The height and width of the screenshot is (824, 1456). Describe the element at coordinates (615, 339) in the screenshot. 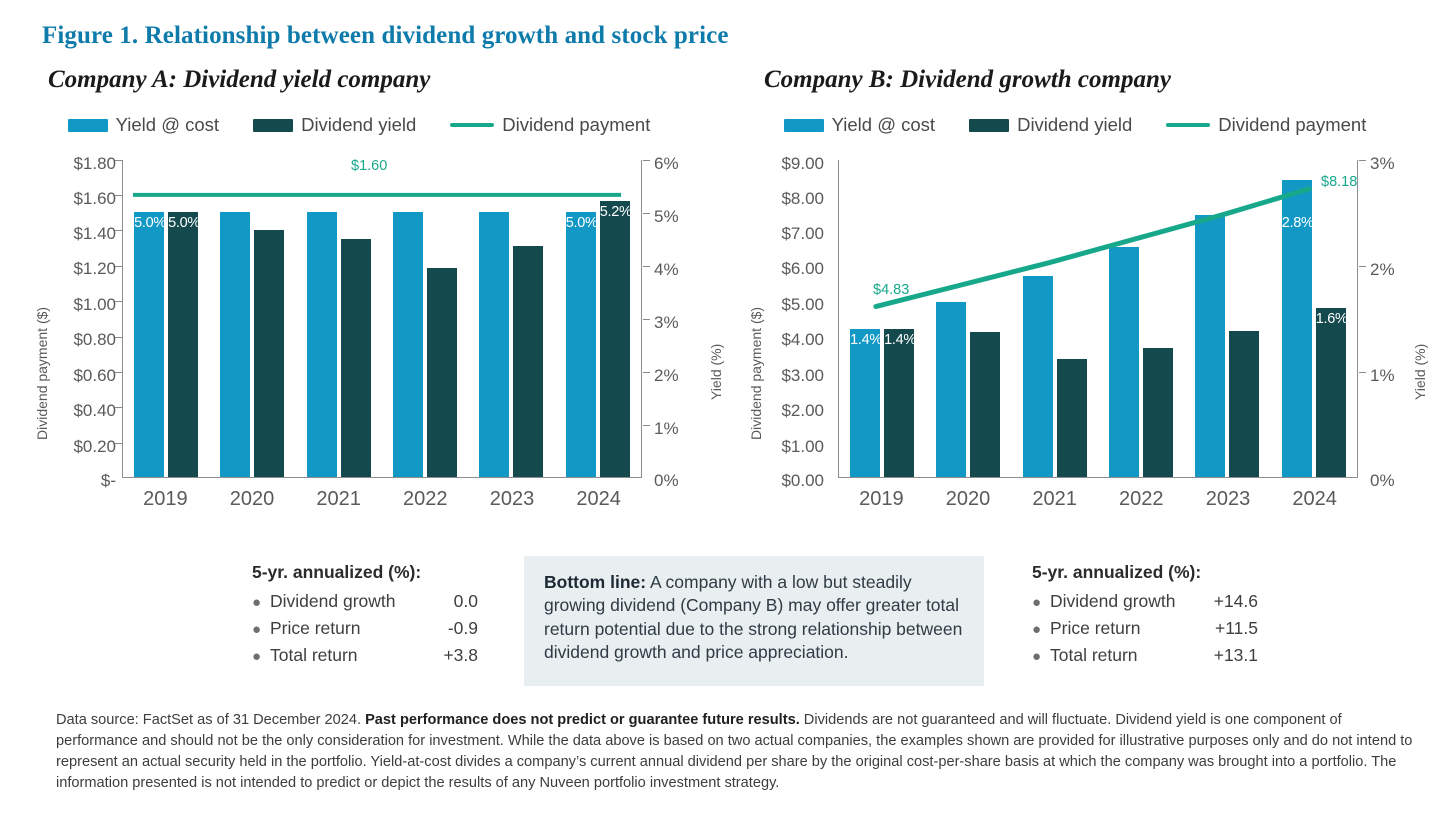

I see `bar-dividend-yield: 5.2%` at that location.